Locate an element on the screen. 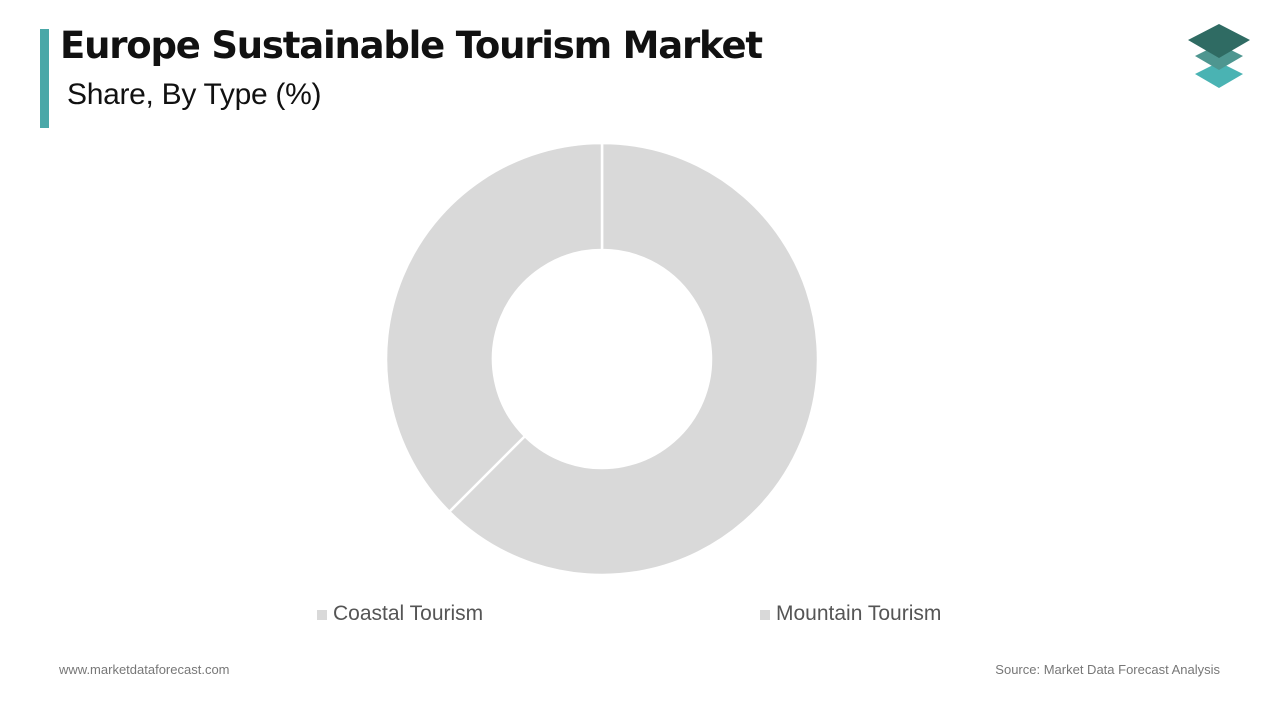 The image size is (1280, 720). donut-slice-mountain-tourism is located at coordinates (494, 327).